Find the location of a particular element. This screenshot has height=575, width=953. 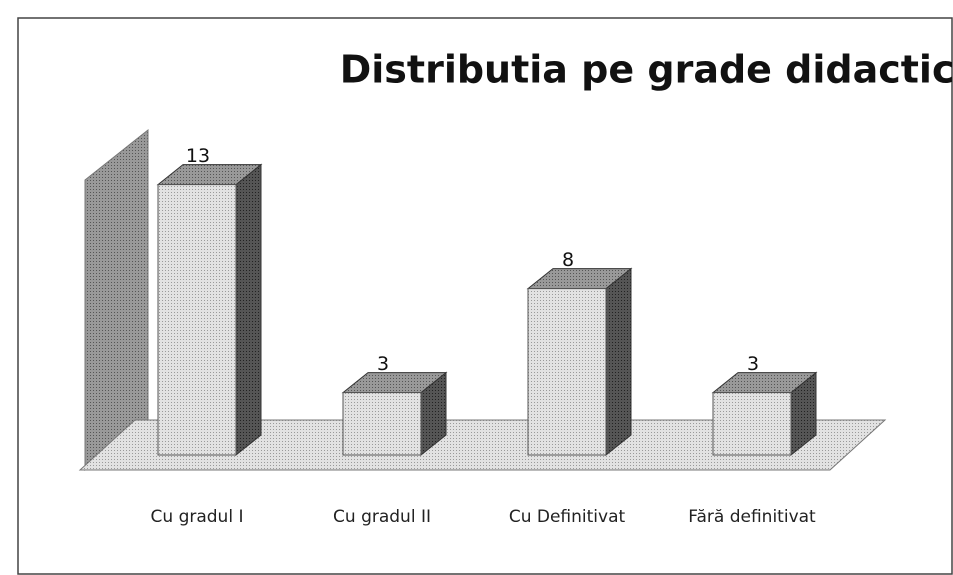

x-tick-label: Fără definitivat is located at coordinates (752, 517).